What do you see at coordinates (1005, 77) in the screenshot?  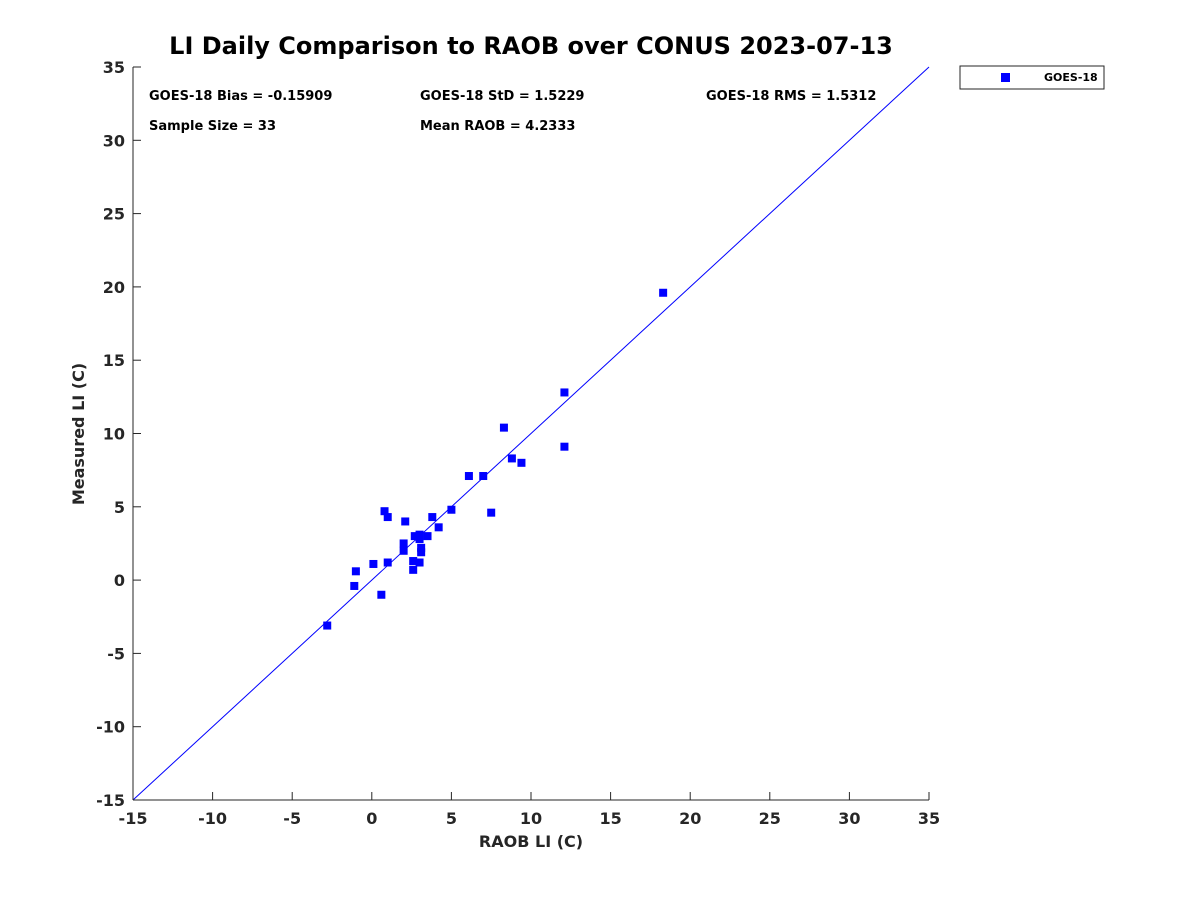 I see `legend-marker-square` at bounding box center [1005, 77].